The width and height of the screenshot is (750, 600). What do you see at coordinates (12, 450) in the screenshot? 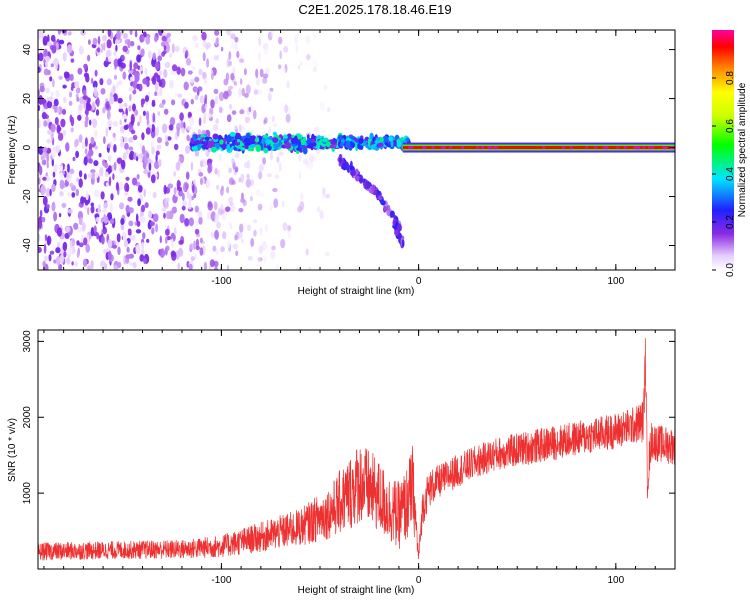
I see `snr-ylabel: SNR (10 * v/v)` at bounding box center [12, 450].